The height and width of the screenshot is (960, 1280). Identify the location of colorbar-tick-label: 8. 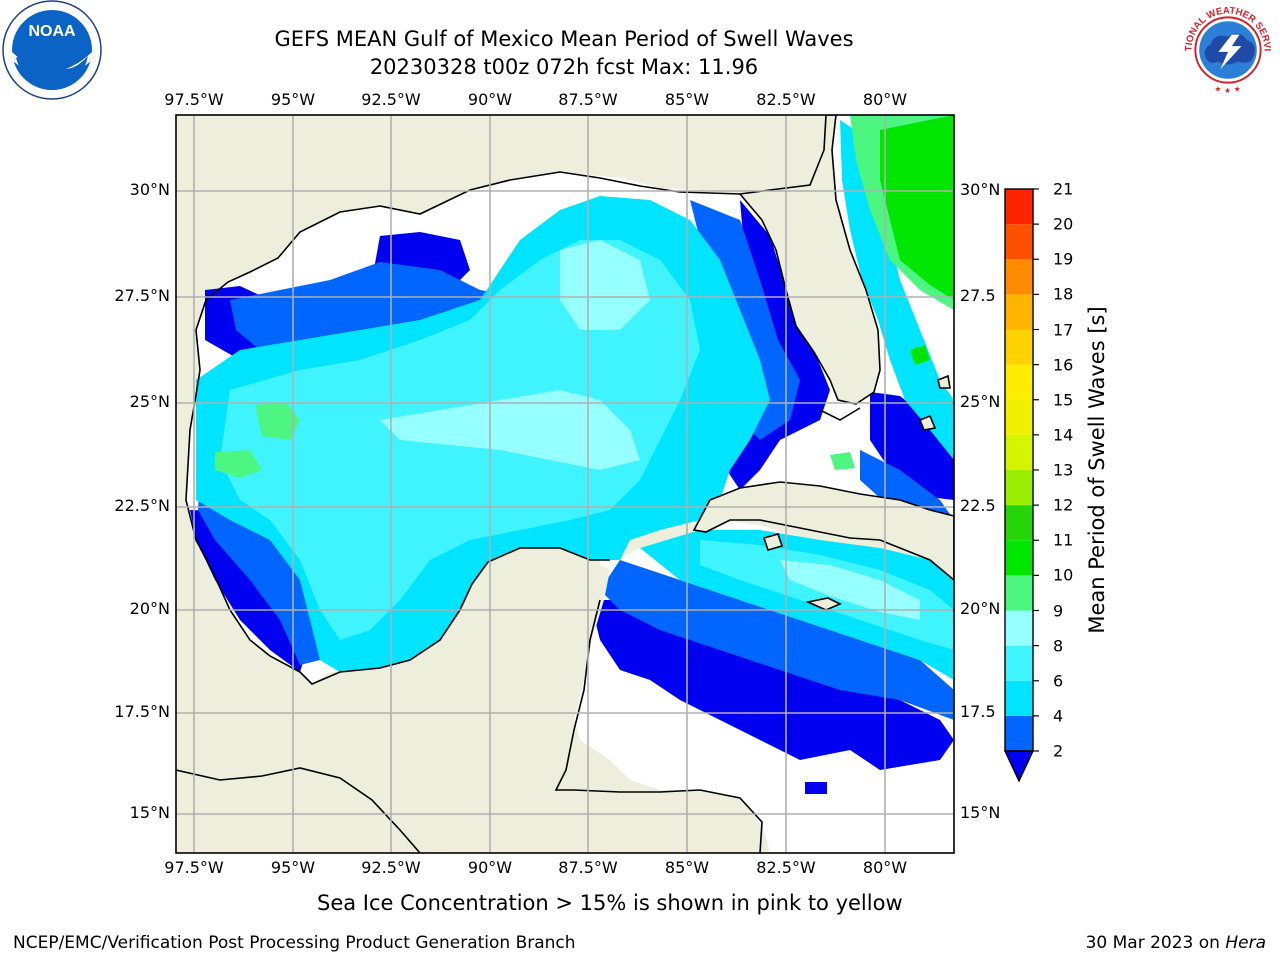
(1058, 646).